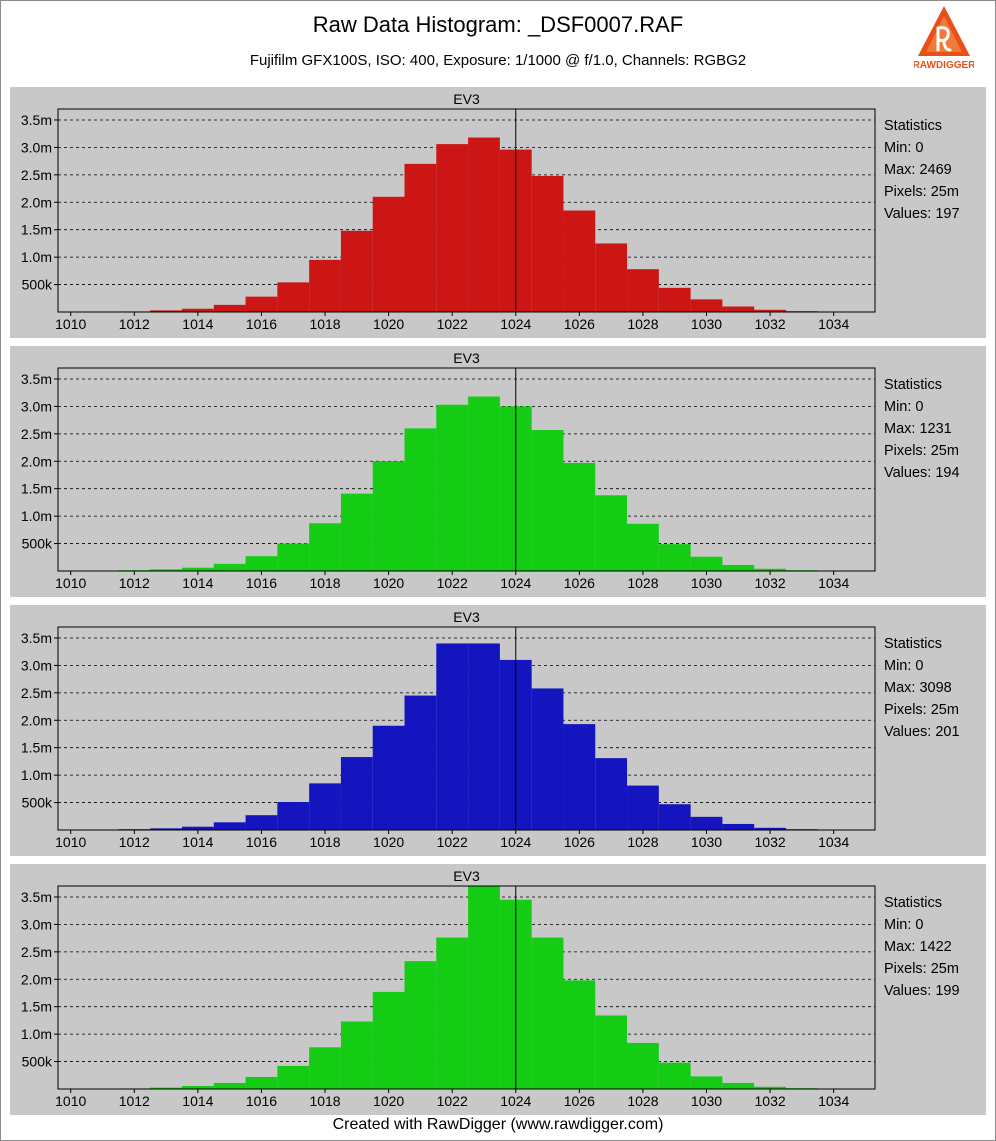 The height and width of the screenshot is (1141, 996). What do you see at coordinates (922, 732) in the screenshot?
I see `stats-values: Values: 201` at bounding box center [922, 732].